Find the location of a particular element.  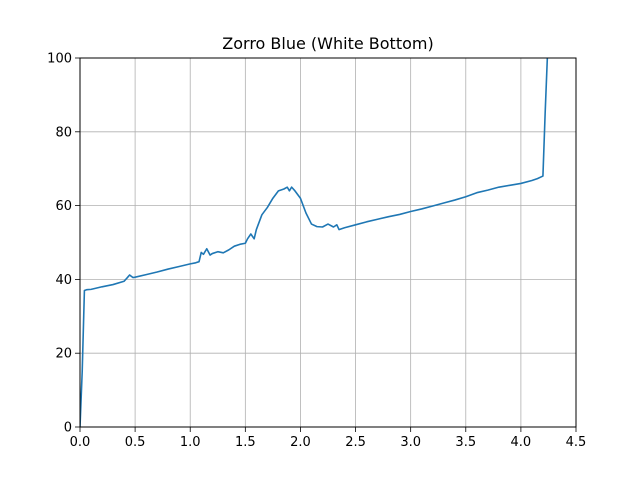

x-tick-label: 4.5 is located at coordinates (576, 442).